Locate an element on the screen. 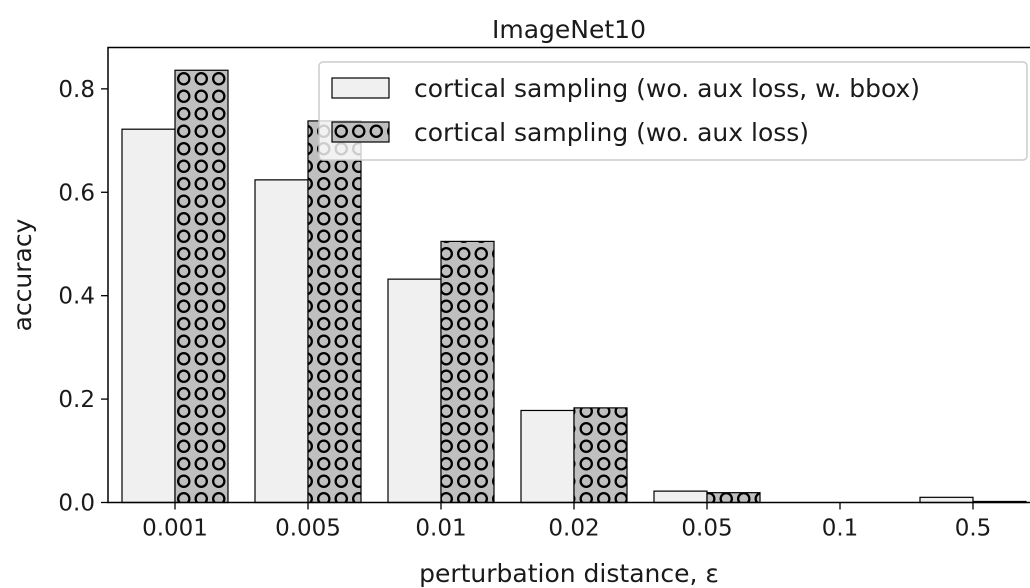 The image size is (1030, 588). y-ticks: 0.0 0.2 0.4 0.6 0.8 is located at coordinates (83, 297).